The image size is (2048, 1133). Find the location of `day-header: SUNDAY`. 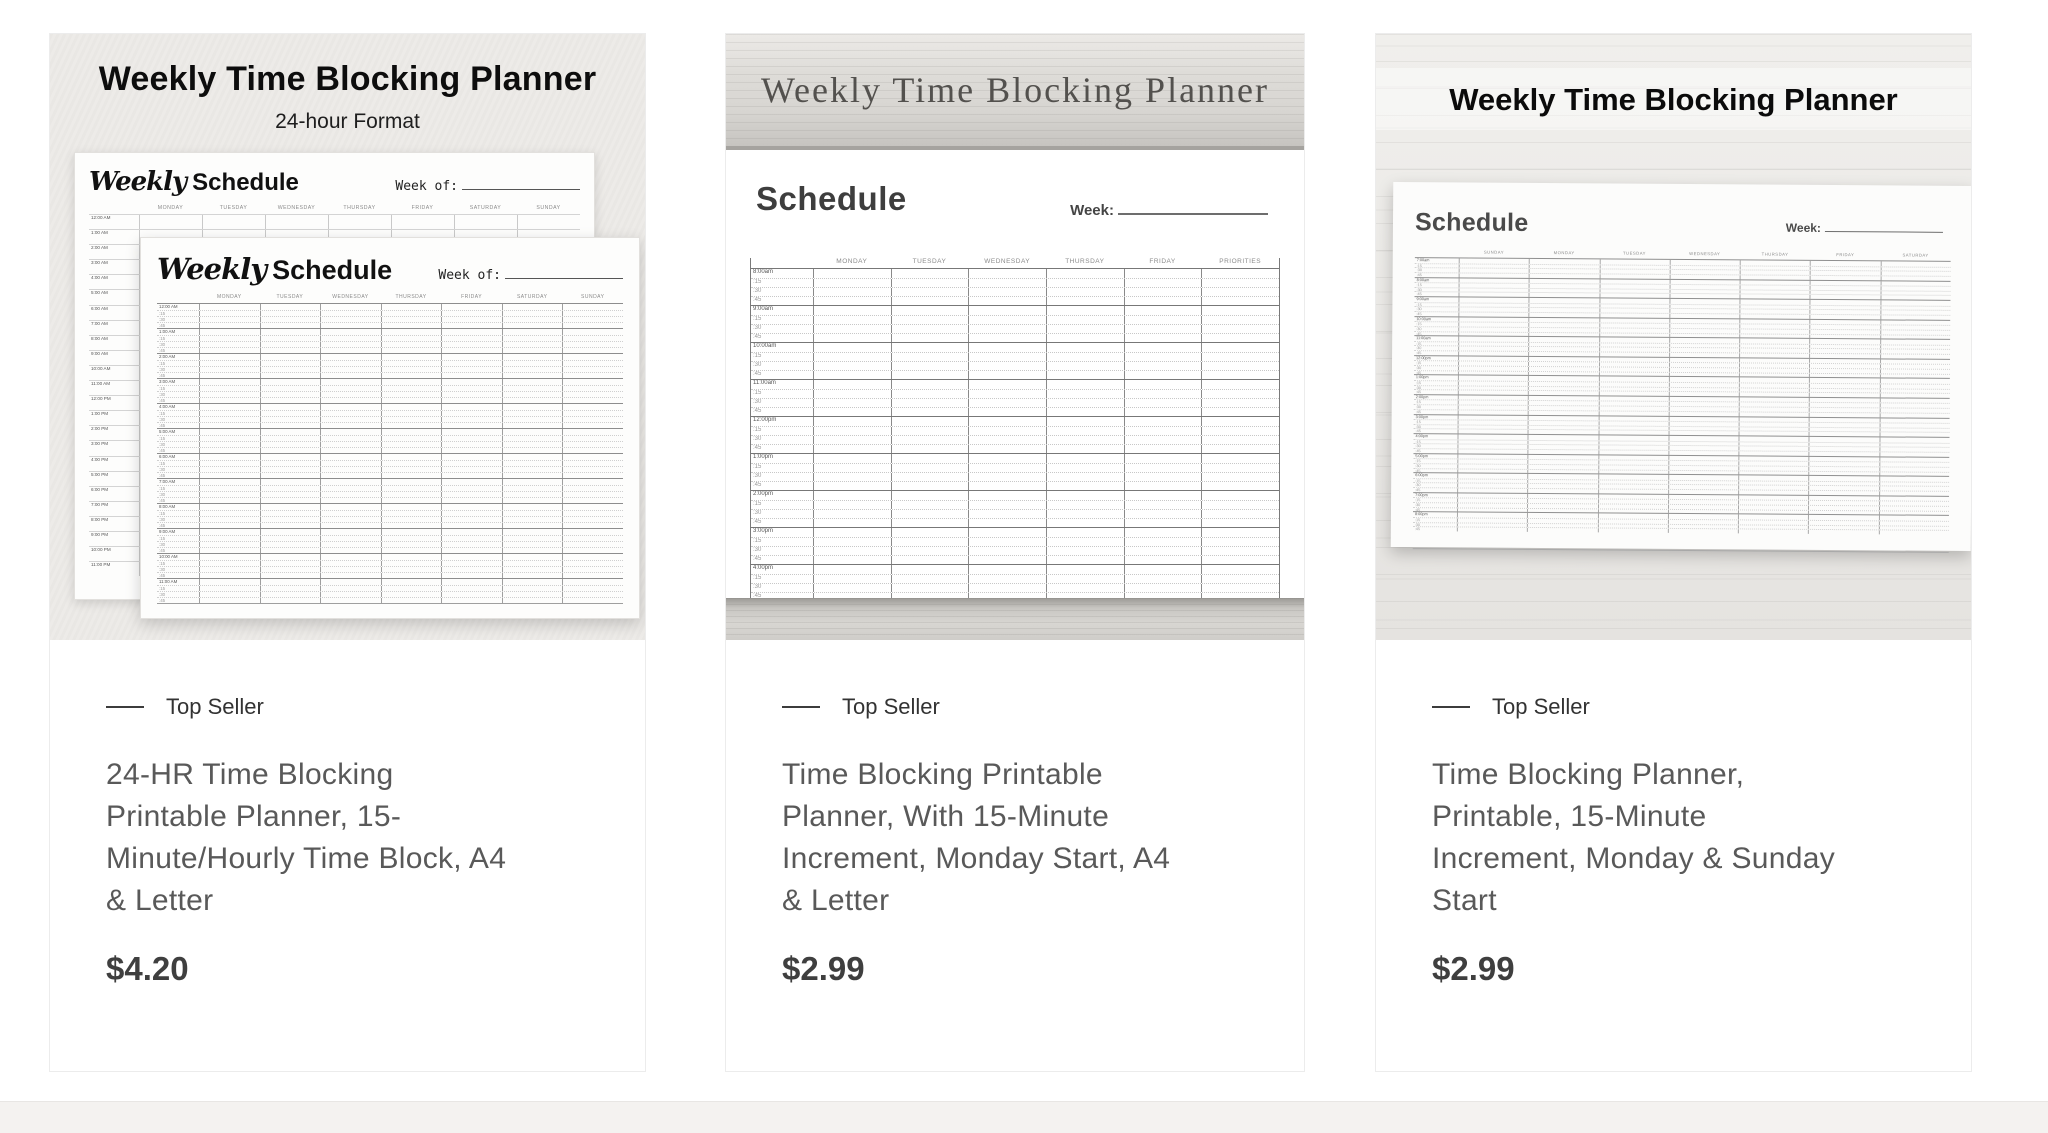

day-header: SUNDAY is located at coordinates (1494, 252).